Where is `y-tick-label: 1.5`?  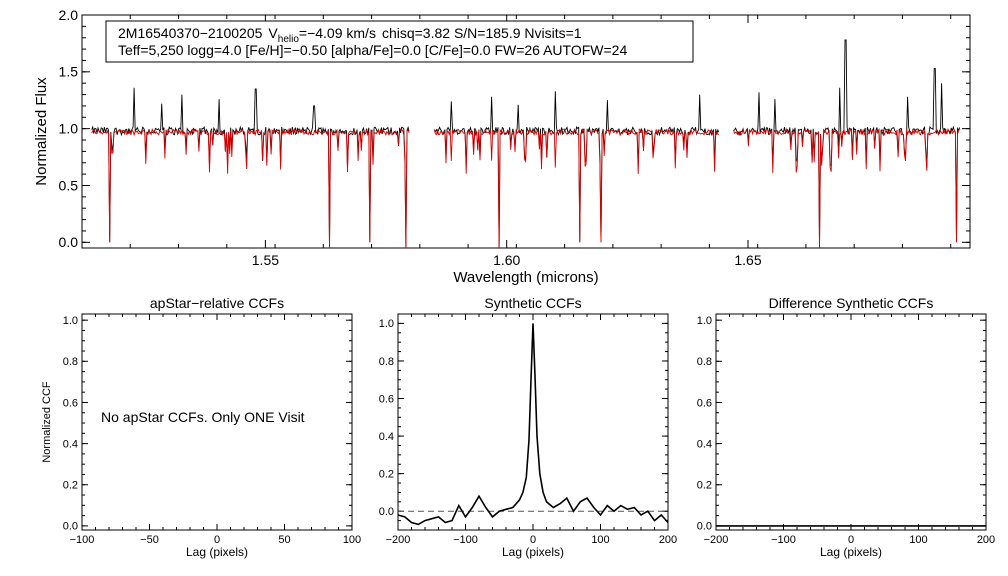 y-tick-label: 1.5 is located at coordinates (69, 72).